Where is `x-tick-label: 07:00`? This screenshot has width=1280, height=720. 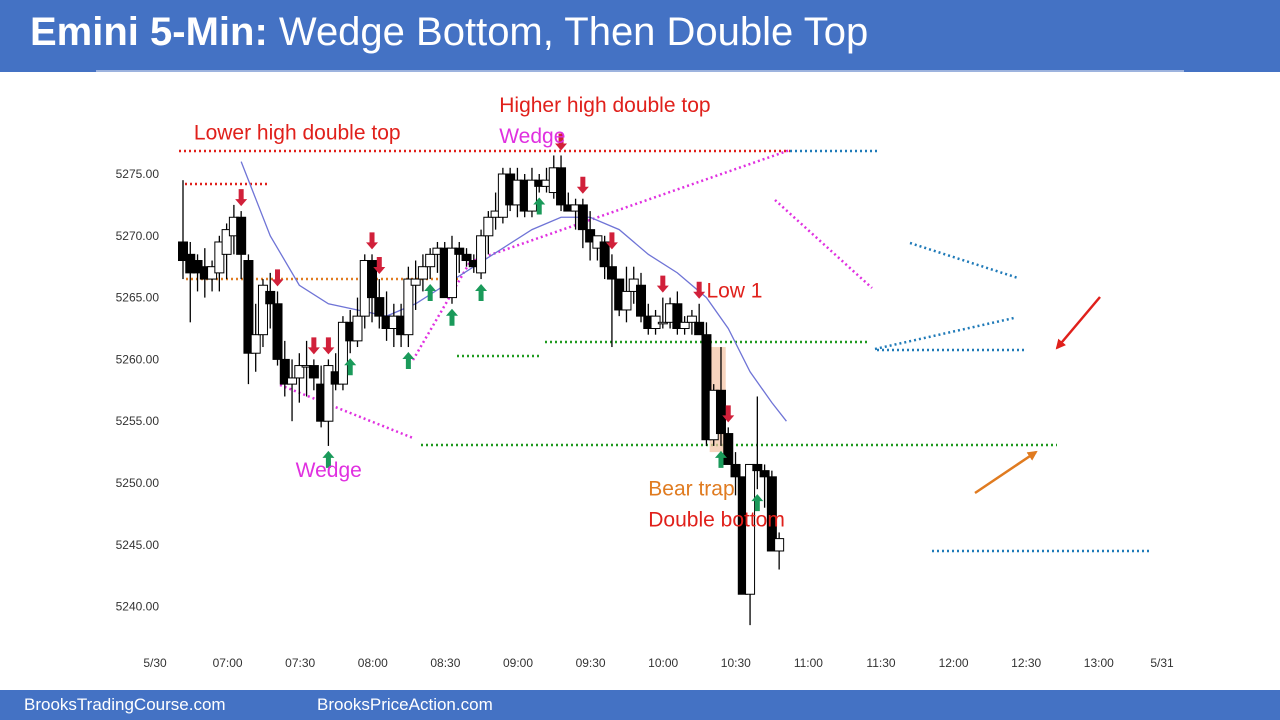 x-tick-label: 07:00 is located at coordinates (228, 663).